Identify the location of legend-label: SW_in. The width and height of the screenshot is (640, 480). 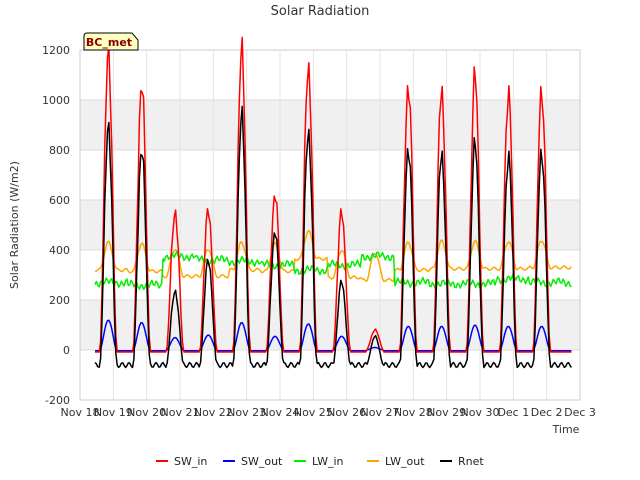
(190, 461).